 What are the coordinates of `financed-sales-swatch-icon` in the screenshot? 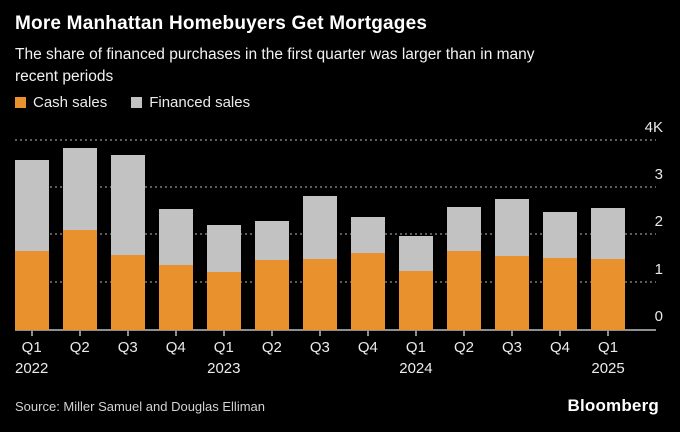 It's located at (137, 102).